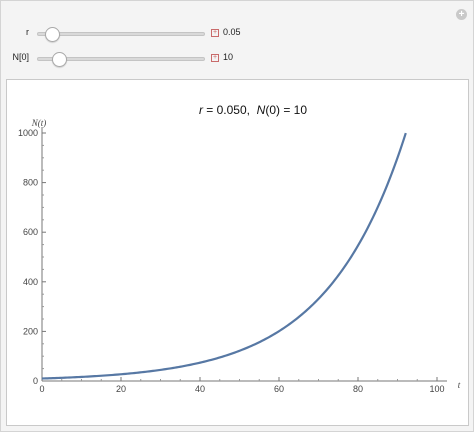 The height and width of the screenshot is (432, 474). Describe the element at coordinates (60, 59) in the screenshot. I see `n0-slider-thumb` at that location.